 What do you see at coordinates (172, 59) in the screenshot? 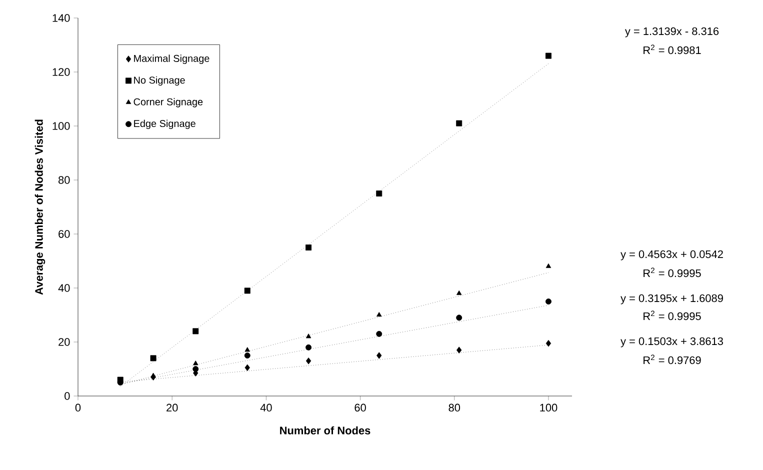
I see `legend-label: Maximal Signage` at bounding box center [172, 59].